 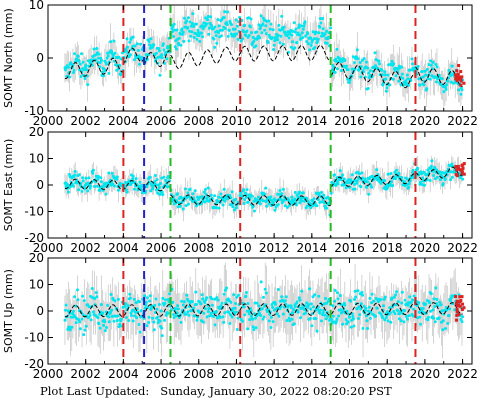 What do you see at coordinates (34, 338) in the screenshot?
I see `y-tick-label: -10` at bounding box center [34, 338].